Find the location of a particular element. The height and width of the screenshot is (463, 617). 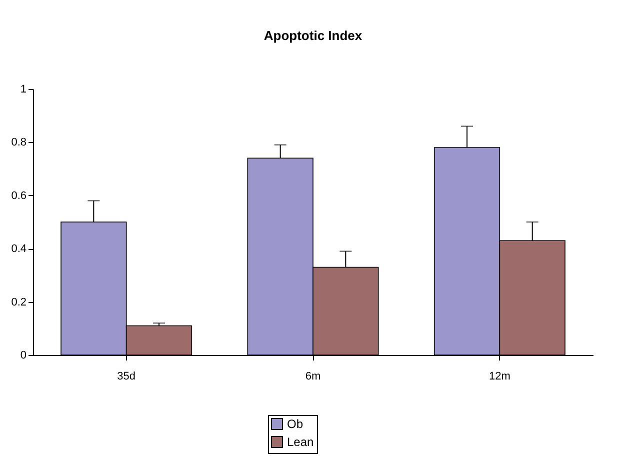

legend-label: Ob is located at coordinates (295, 424).